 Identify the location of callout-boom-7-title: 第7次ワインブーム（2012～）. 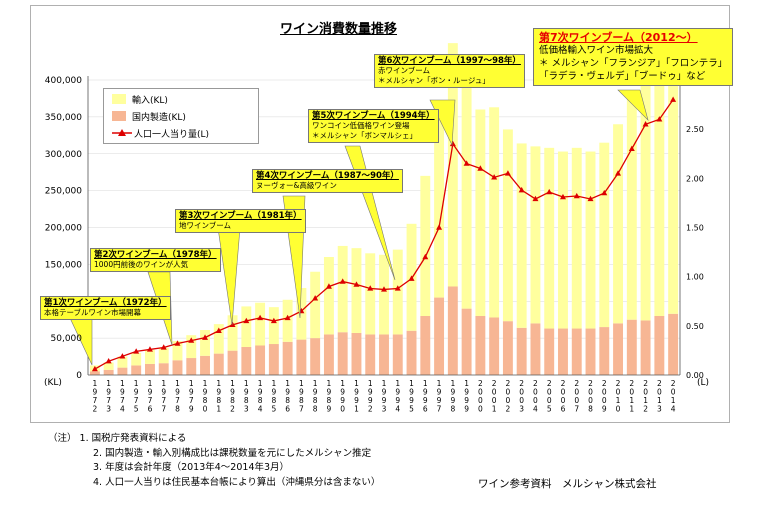
(618, 37).